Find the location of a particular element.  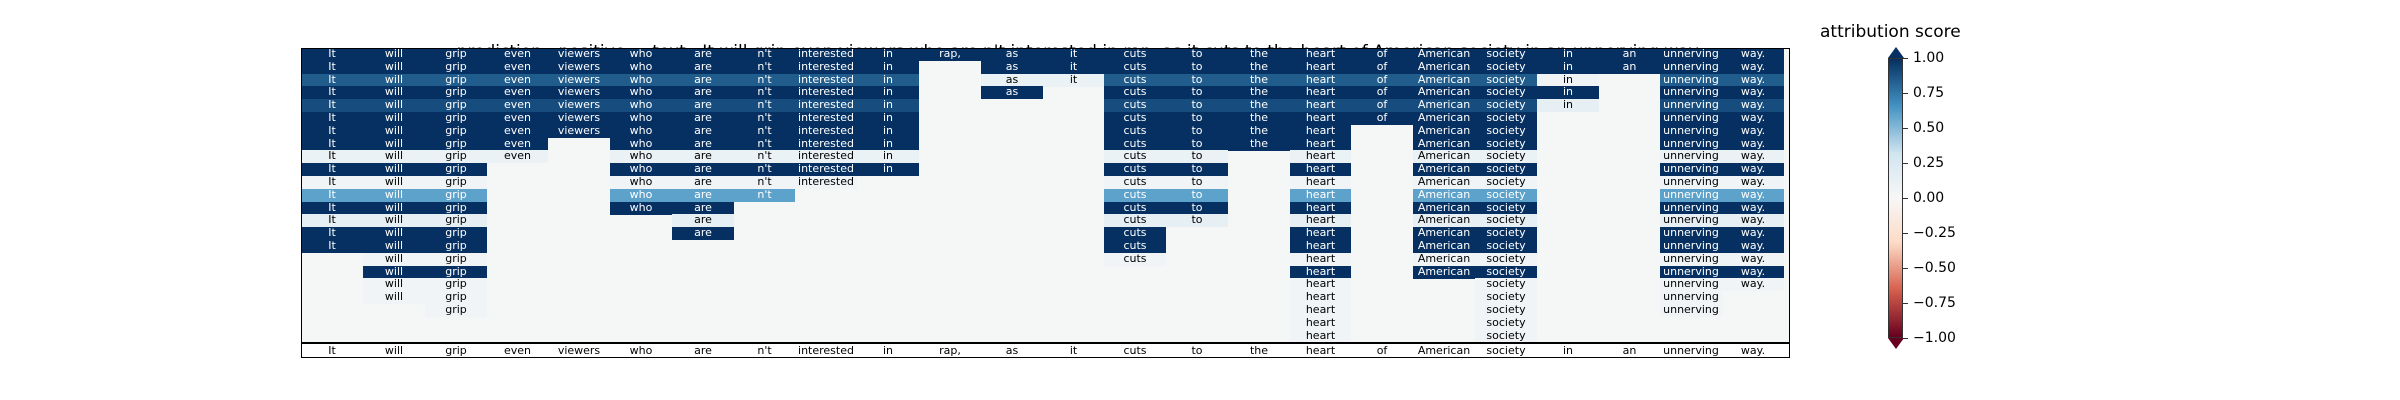

heatmap-token-label: interested is located at coordinates (826, 181).